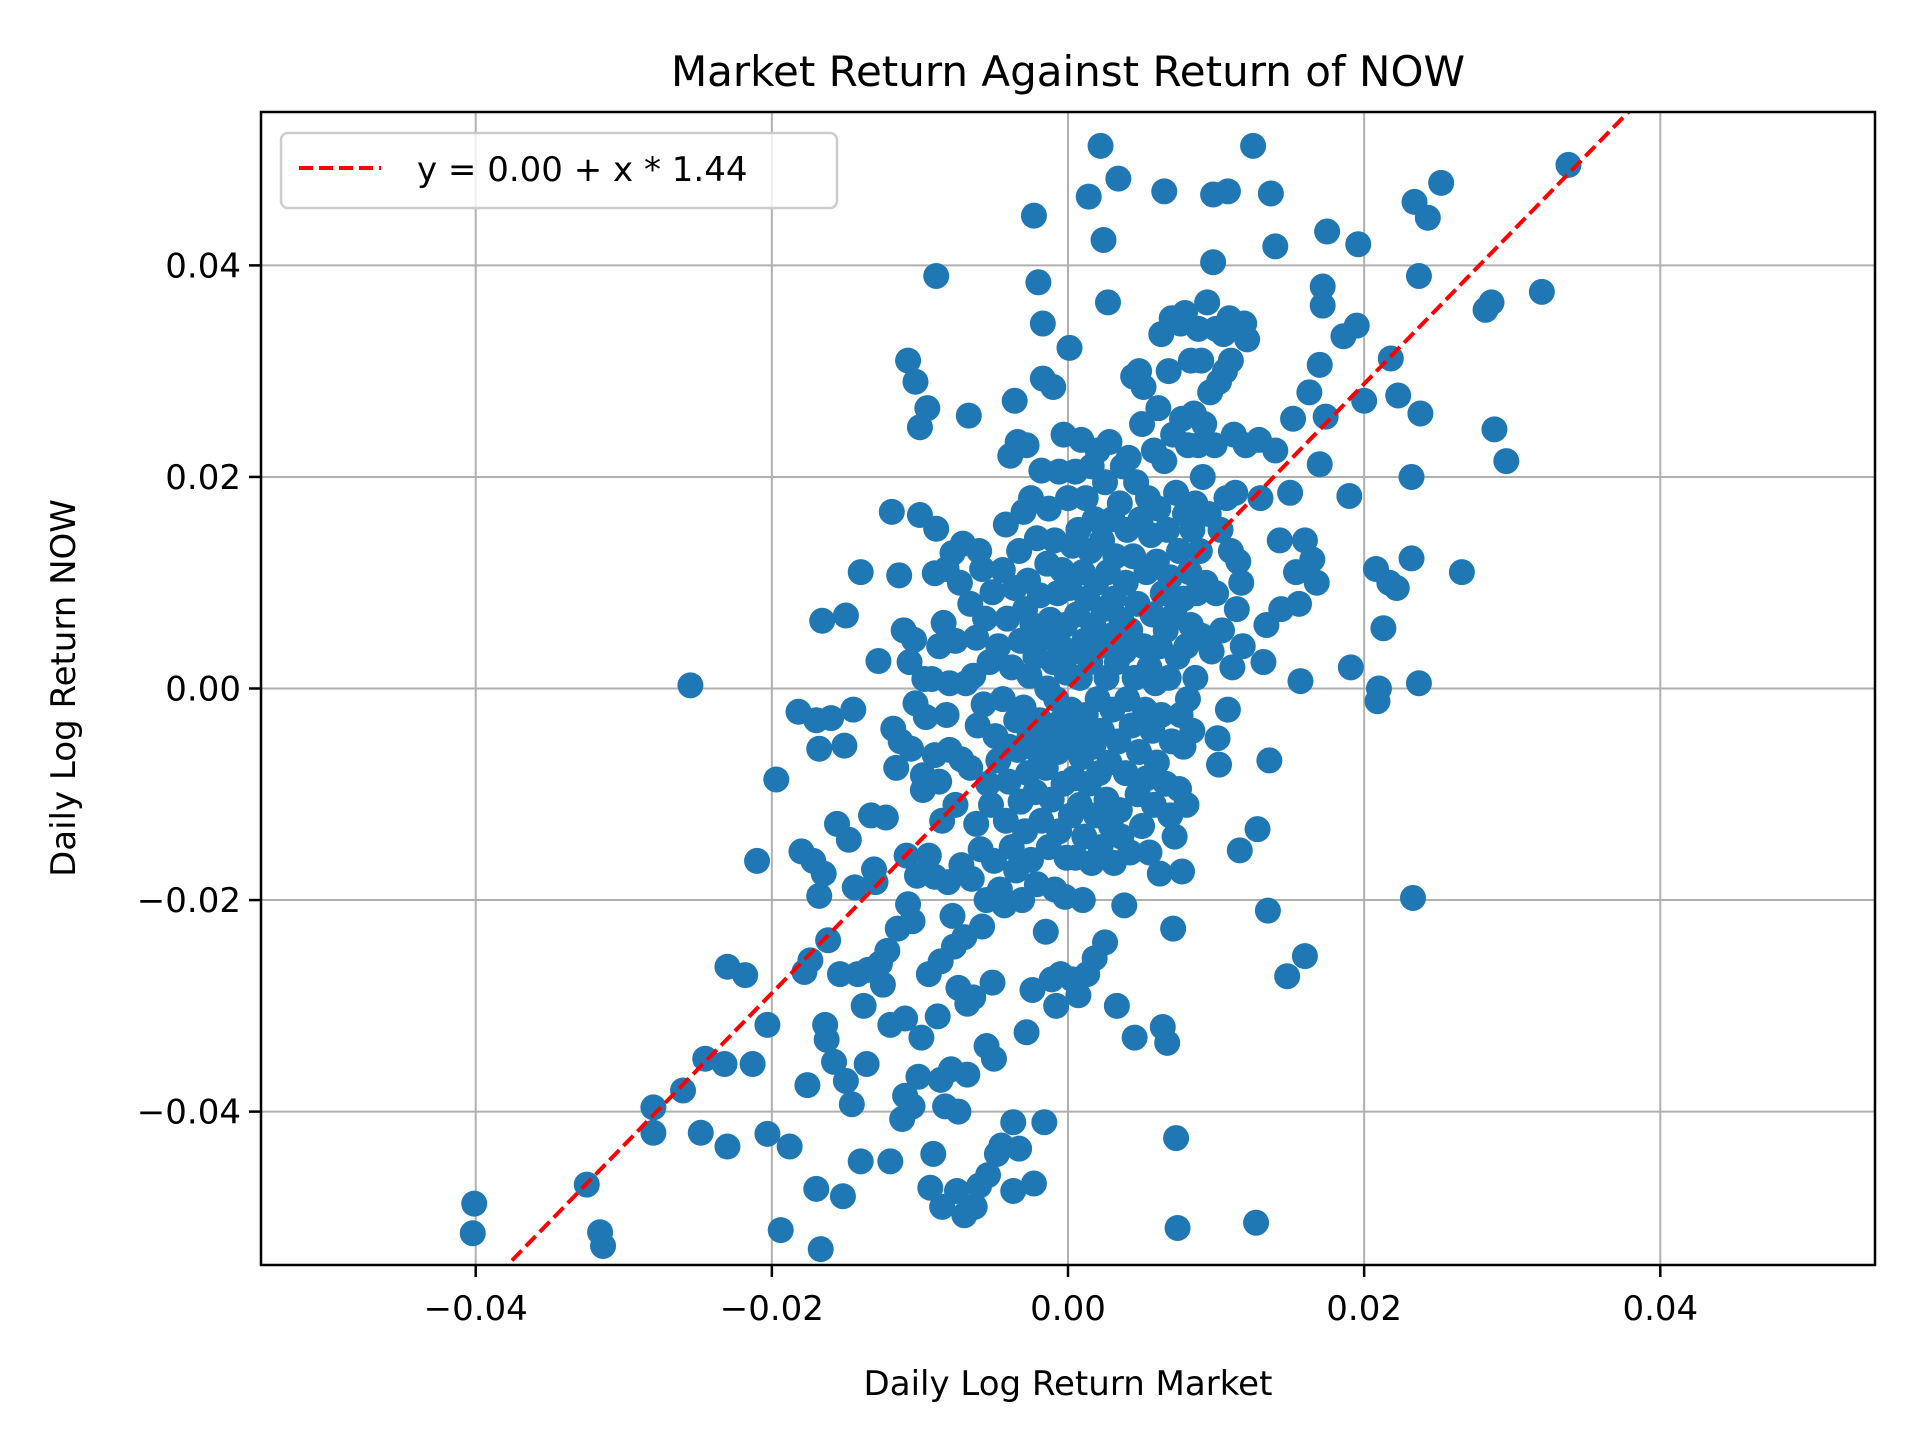  I want to click on chart-title: Market Return Against Return of NOW, so click(1068, 71).